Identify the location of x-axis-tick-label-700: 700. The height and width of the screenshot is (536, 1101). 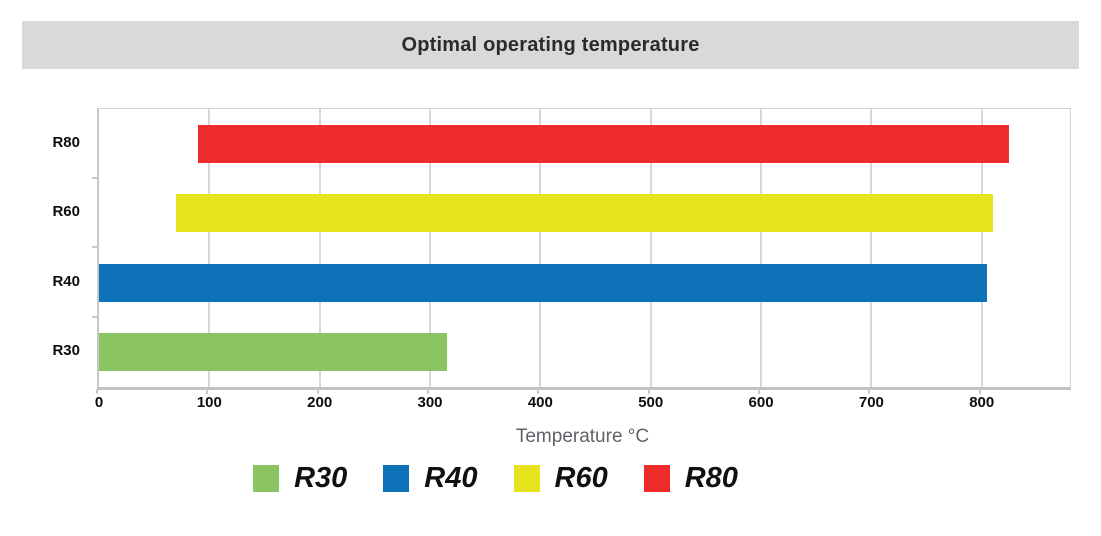
(871, 402).